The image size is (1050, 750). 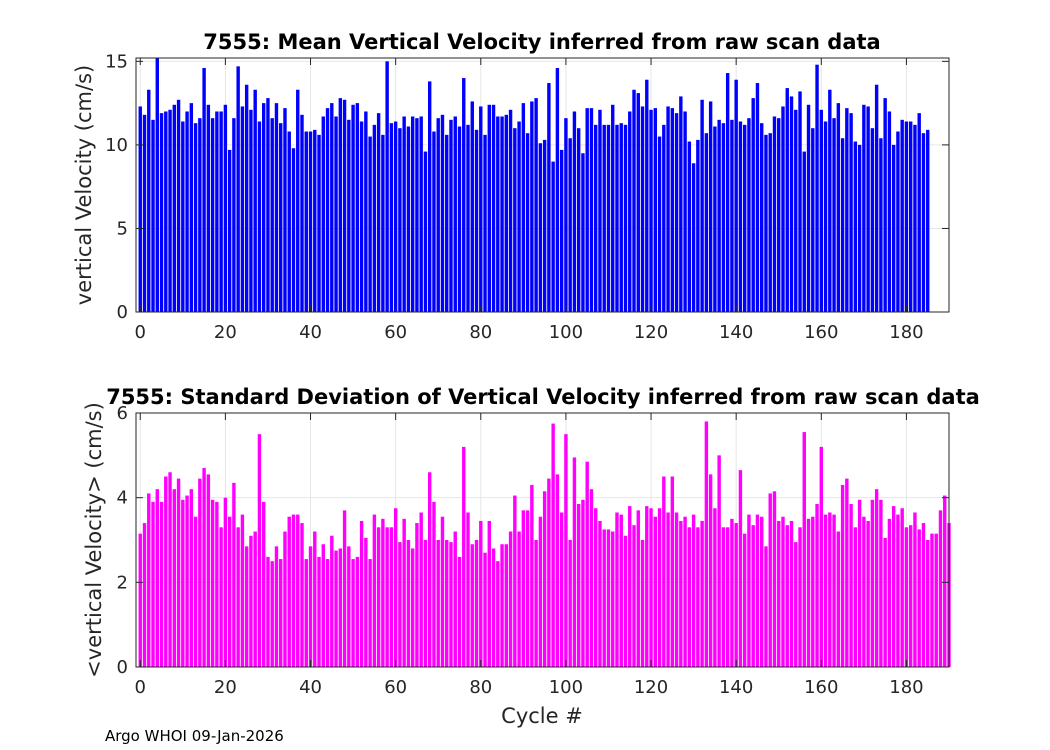 I want to click on x-tick-label: 80, so click(x=480, y=332).